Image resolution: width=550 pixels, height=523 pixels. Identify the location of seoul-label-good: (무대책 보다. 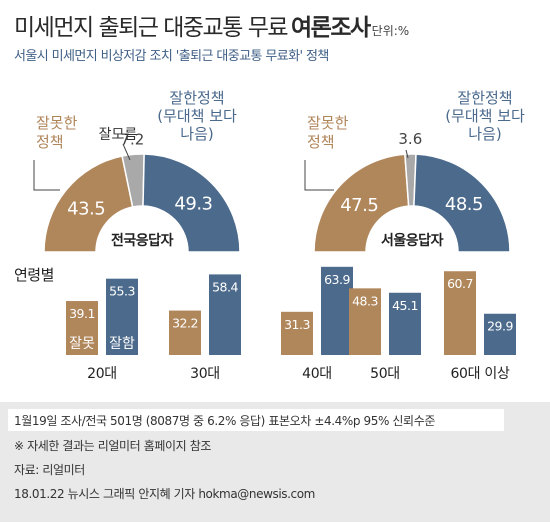
(485, 116).